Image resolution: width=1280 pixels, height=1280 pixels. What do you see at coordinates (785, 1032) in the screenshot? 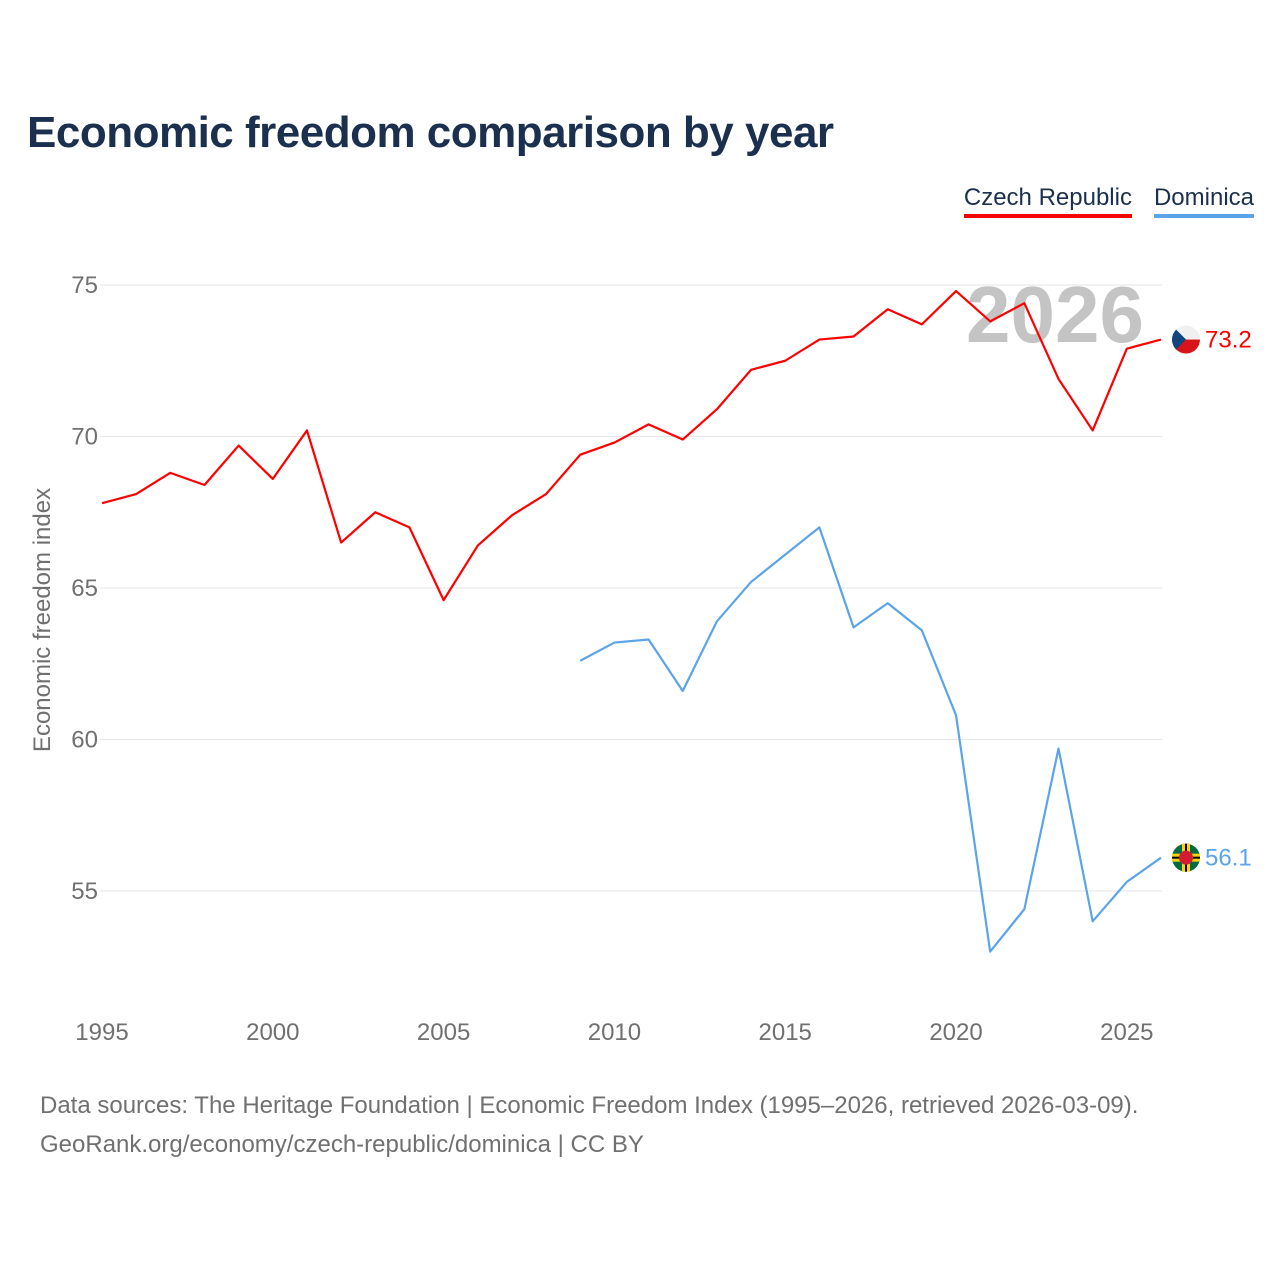
I see `x-tick-label: 2015` at bounding box center [785, 1032].